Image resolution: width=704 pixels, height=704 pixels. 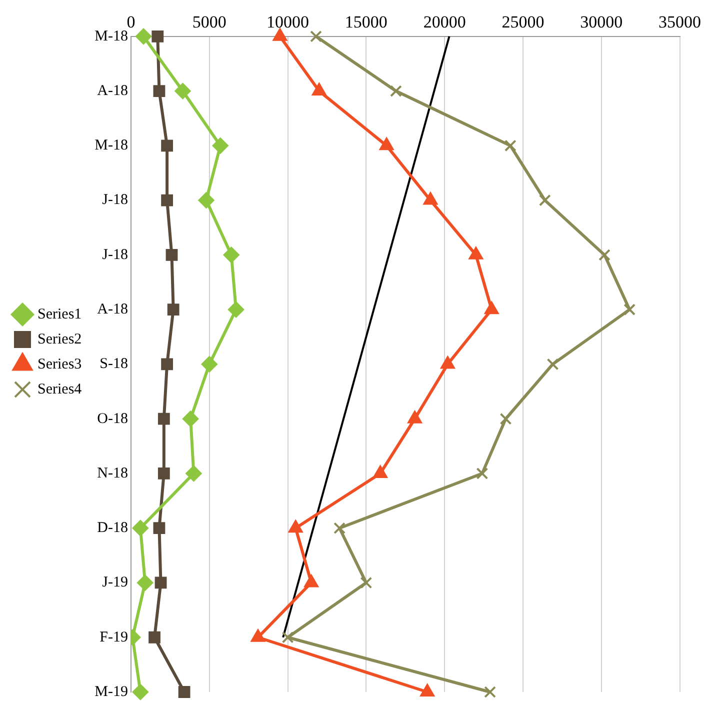 I want to click on x-tick-label: 20000, so click(x=444, y=22).